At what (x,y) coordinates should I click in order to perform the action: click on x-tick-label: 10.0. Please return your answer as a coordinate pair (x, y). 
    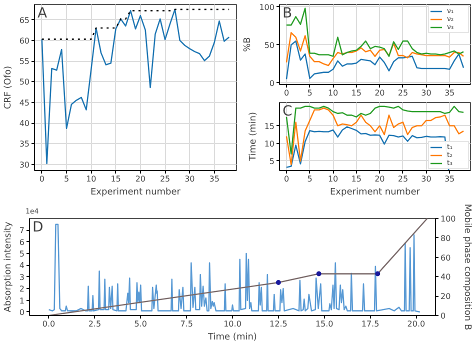
    Looking at the image, I should click on (233, 324).